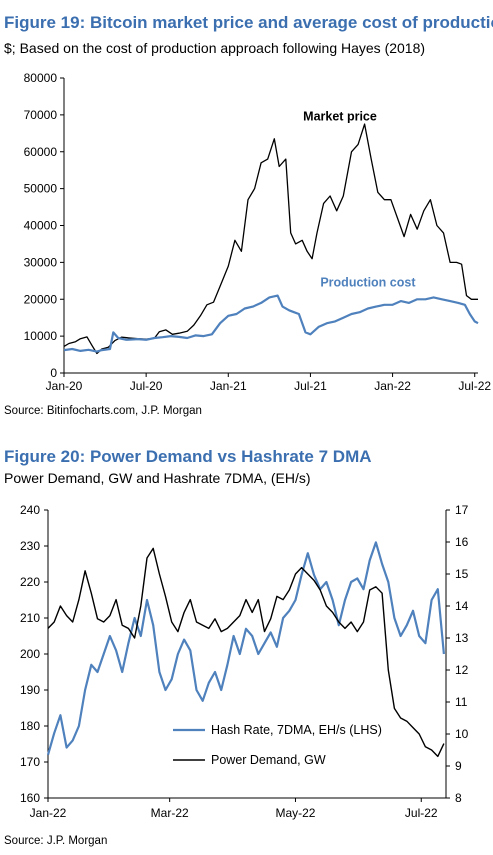 The image size is (493, 855). Describe the element at coordinates (271, 323) in the screenshot. I see `series-line-production-cost` at that location.